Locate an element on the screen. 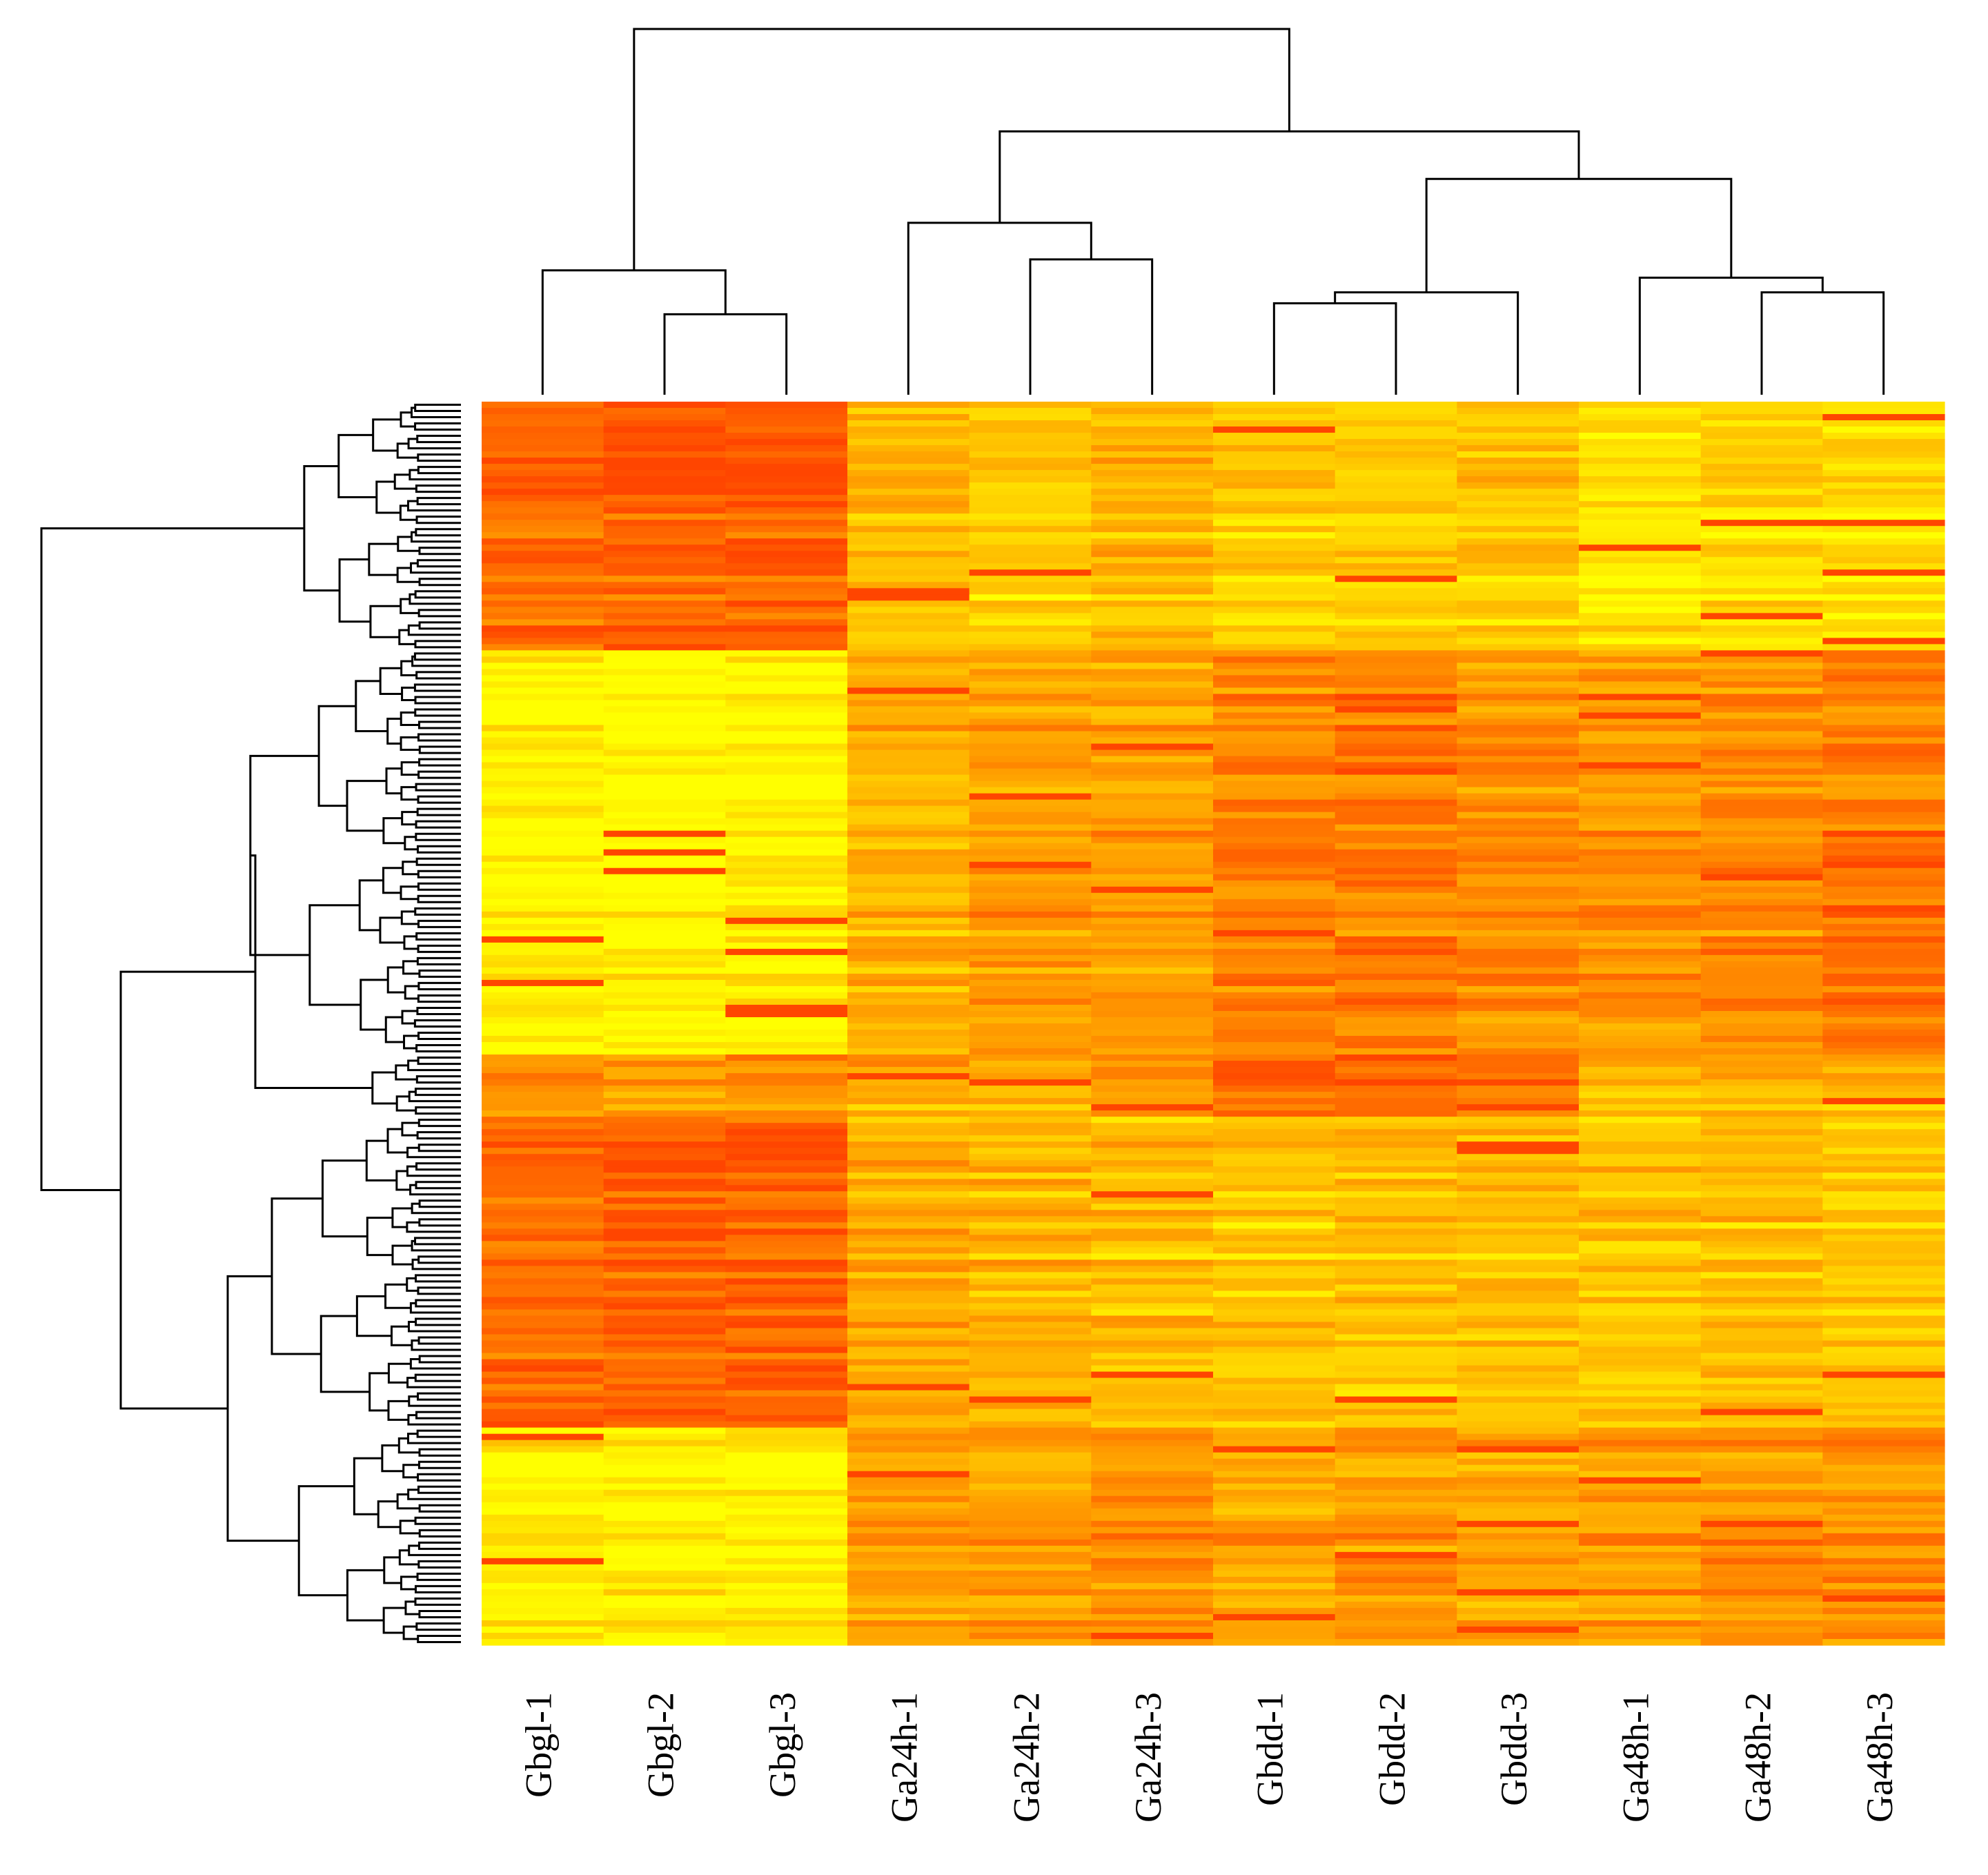 The width and height of the screenshot is (1988, 1875). column-label: Gbdd-3 is located at coordinates (1514, 1749).